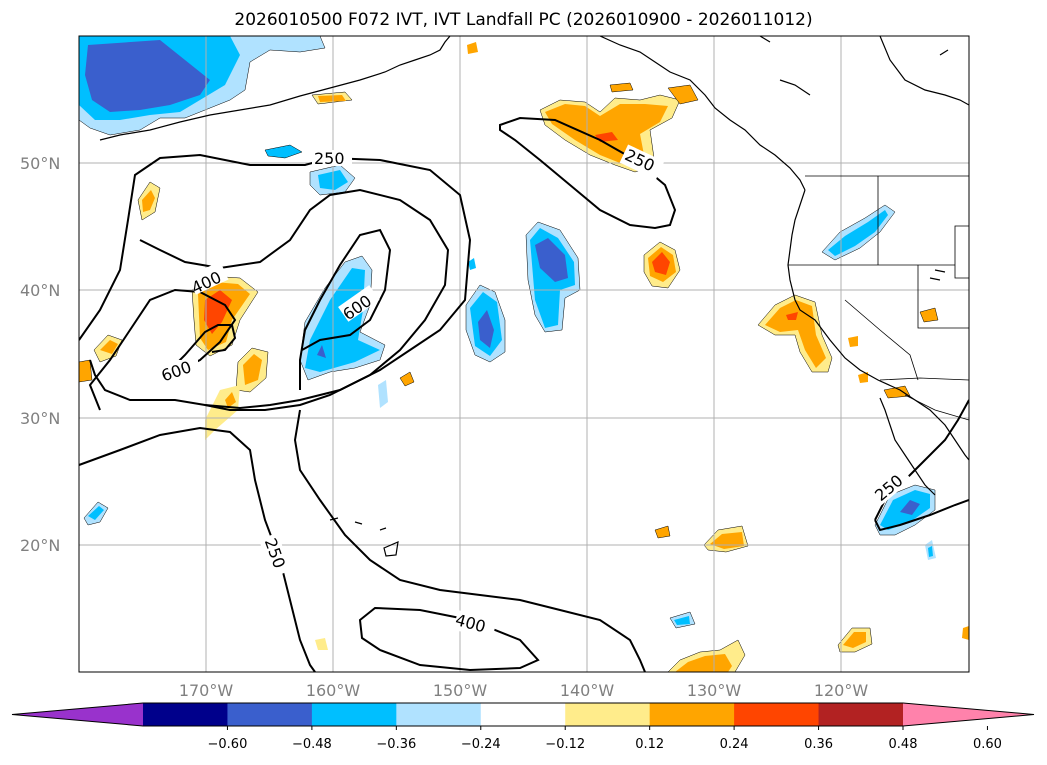 The width and height of the screenshot is (1047, 765). I want to click on lon-label-120w: 120°W, so click(841, 690).